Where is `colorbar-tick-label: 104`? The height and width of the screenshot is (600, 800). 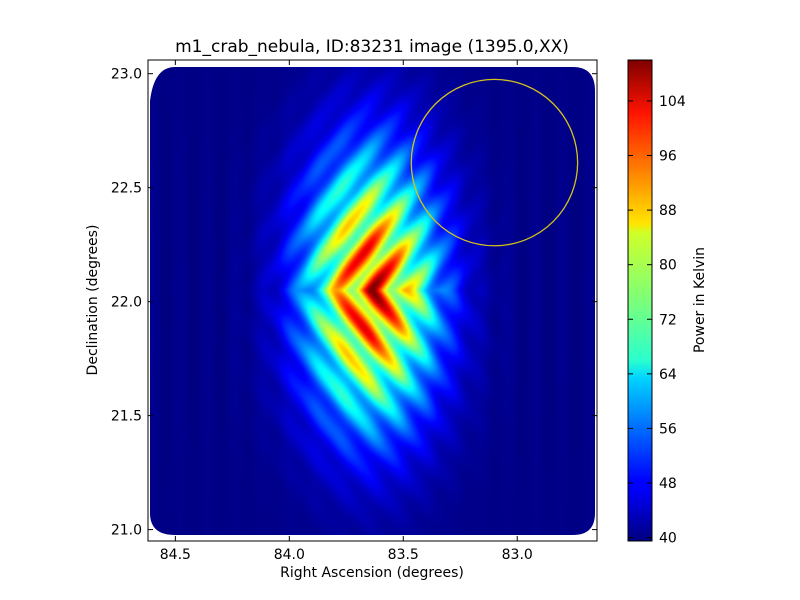
colorbar-tick-label: 104 is located at coordinates (672, 102).